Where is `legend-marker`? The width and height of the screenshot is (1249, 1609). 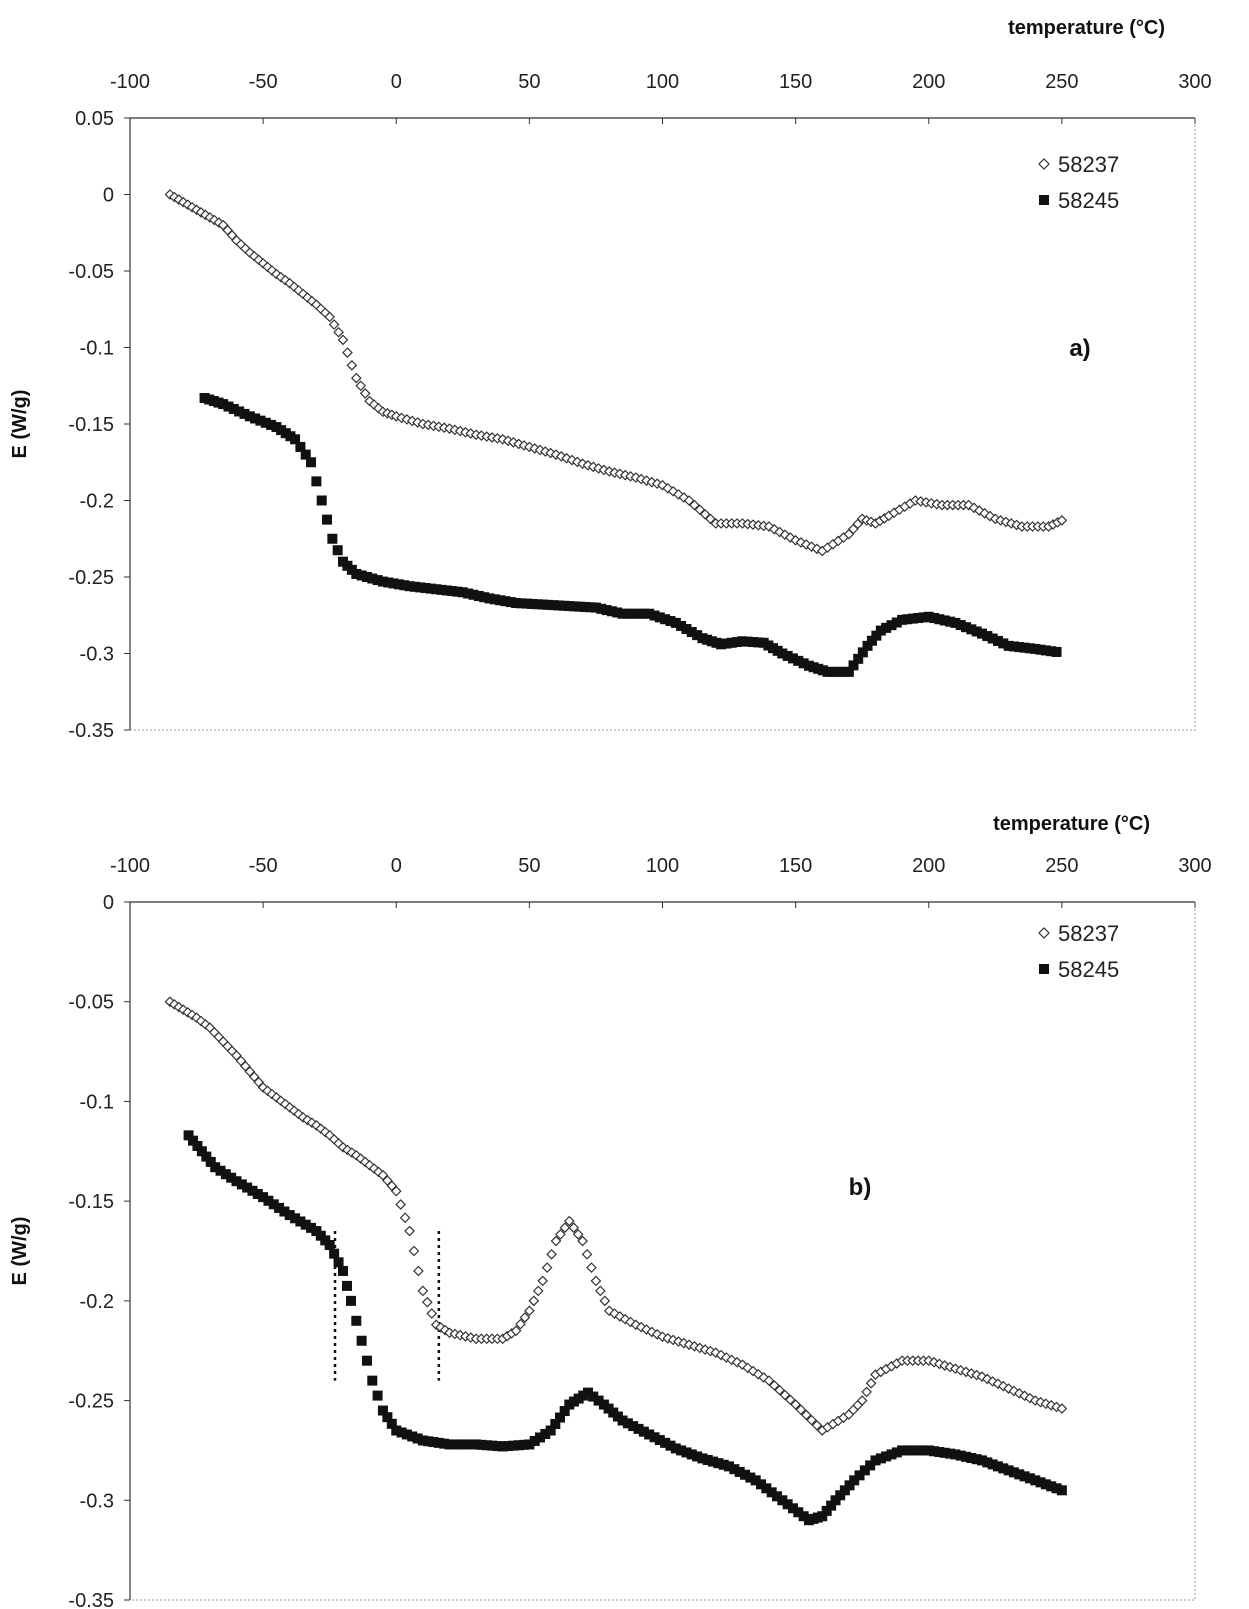 legend-marker is located at coordinates (1044, 200).